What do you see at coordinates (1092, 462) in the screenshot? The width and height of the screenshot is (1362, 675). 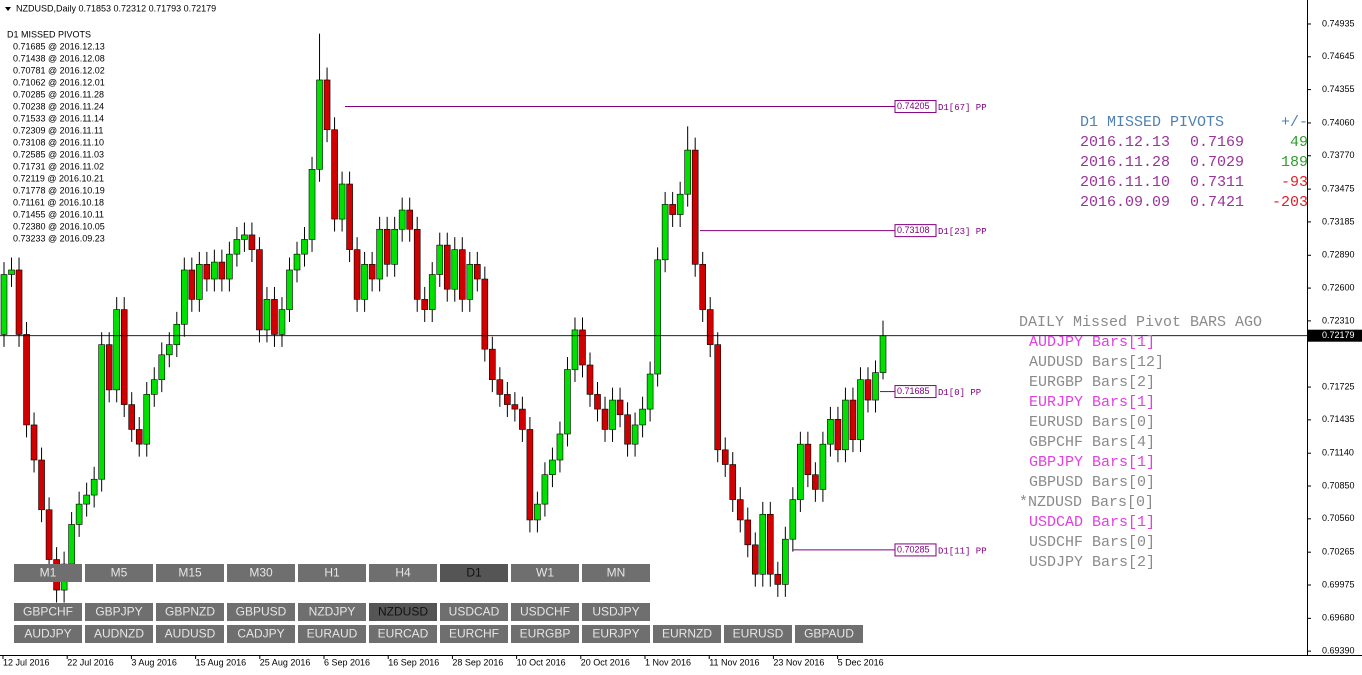 I see `bars-ago-row: GBPJPY Bars[1]` at bounding box center [1092, 462].